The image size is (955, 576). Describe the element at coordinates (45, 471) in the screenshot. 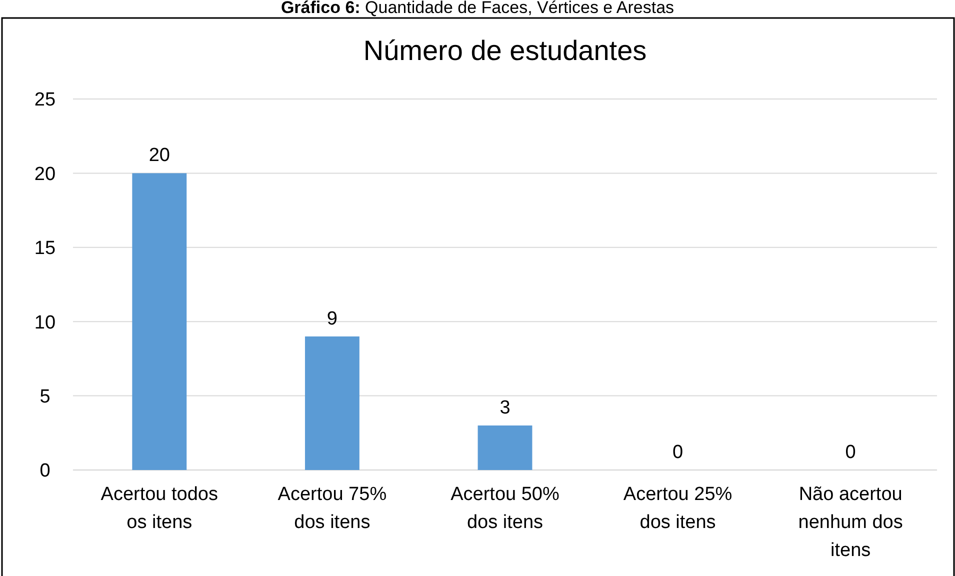

I see `y-tick-label: 0` at that location.